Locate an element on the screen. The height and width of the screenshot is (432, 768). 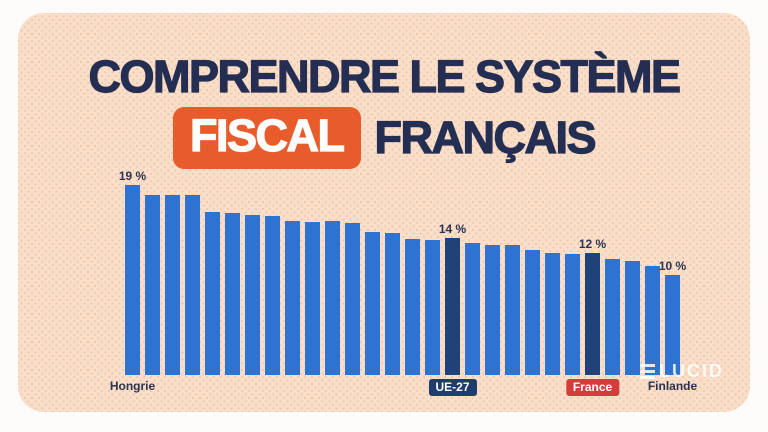
triple-bar-icon is located at coordinates (647, 371).